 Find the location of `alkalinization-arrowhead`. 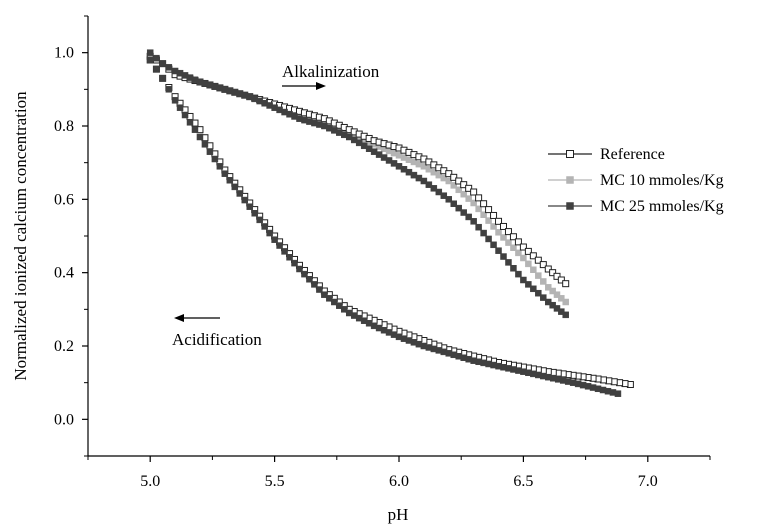

alkalinization-arrowhead is located at coordinates (321, 86).